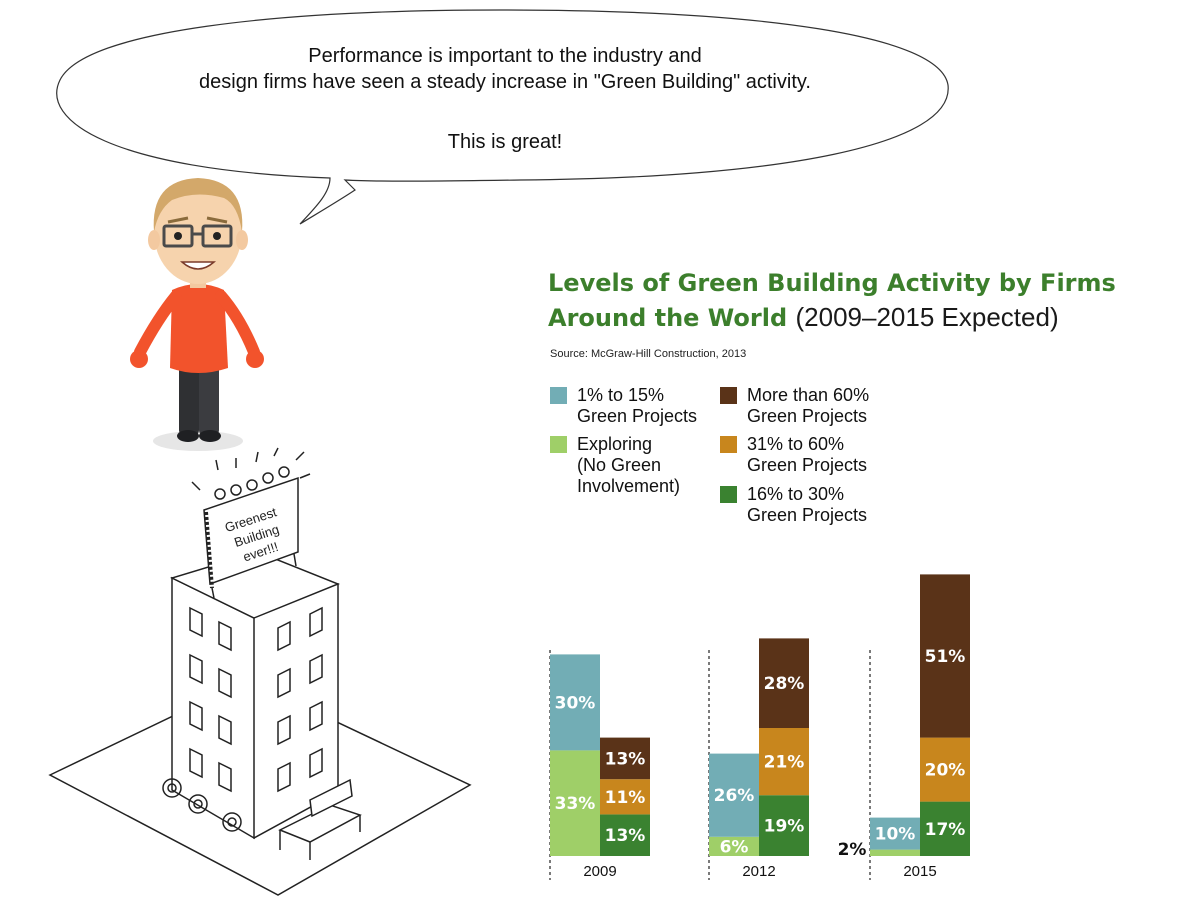 The image size is (1200, 900). Describe the element at coordinates (648, 354) in the screenshot. I see `chart-source: Source: McGraw-Hill Construction, 2013` at that location.